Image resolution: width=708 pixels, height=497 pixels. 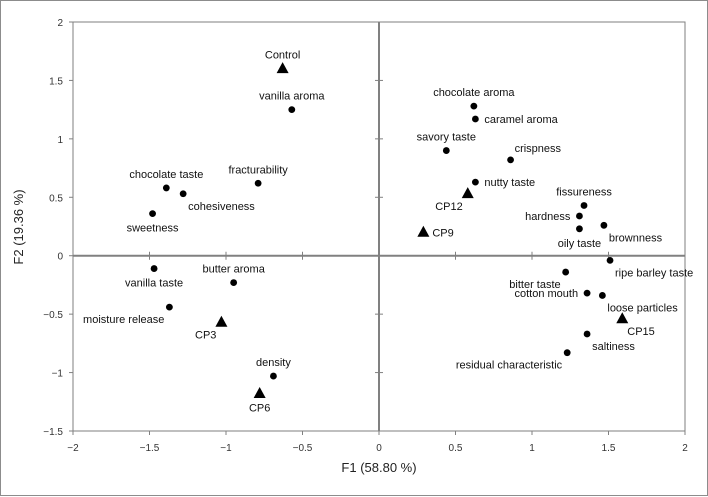 What do you see at coordinates (123, 320) in the screenshot?
I see `attribute-label-moisture-release: moisture release` at bounding box center [123, 320].